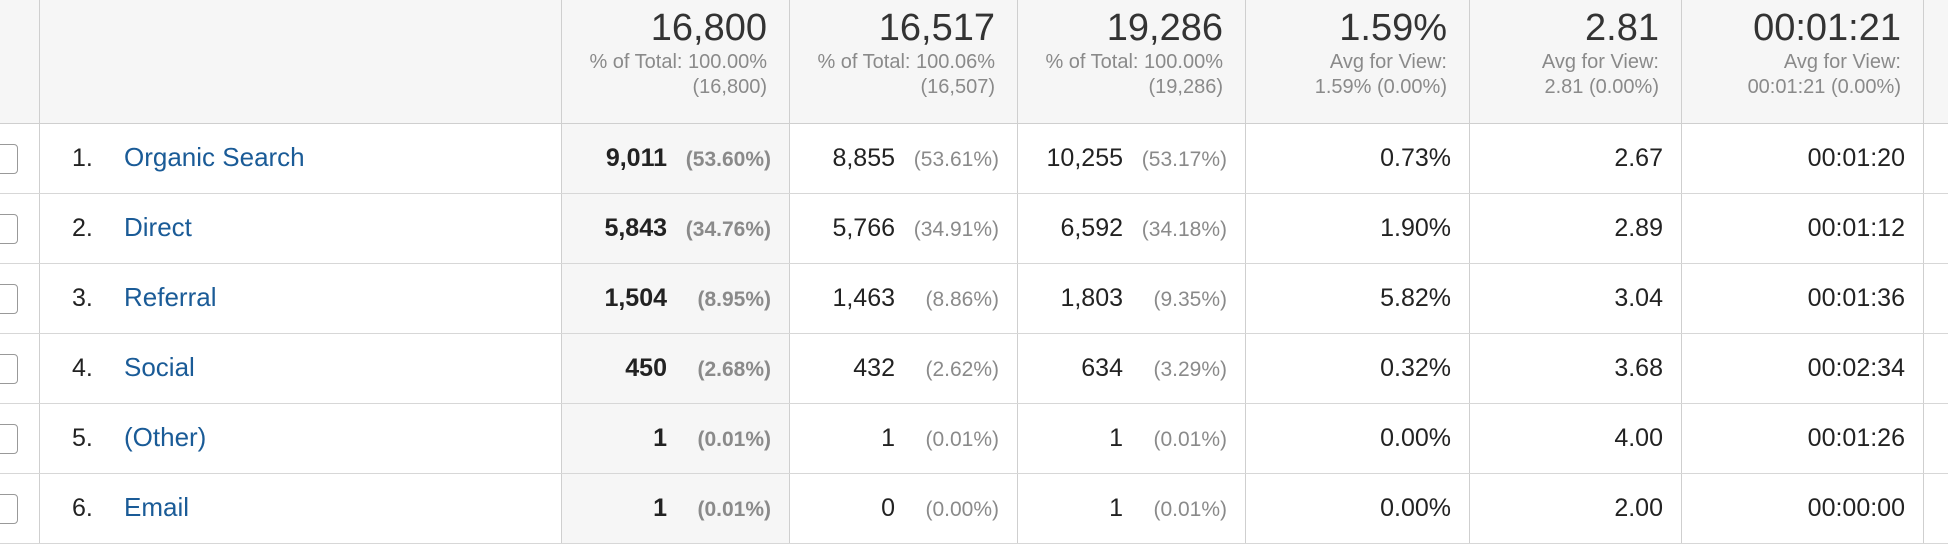 The image size is (1948, 544). What do you see at coordinates (159, 367) in the screenshot?
I see `channel-link: Social` at bounding box center [159, 367].